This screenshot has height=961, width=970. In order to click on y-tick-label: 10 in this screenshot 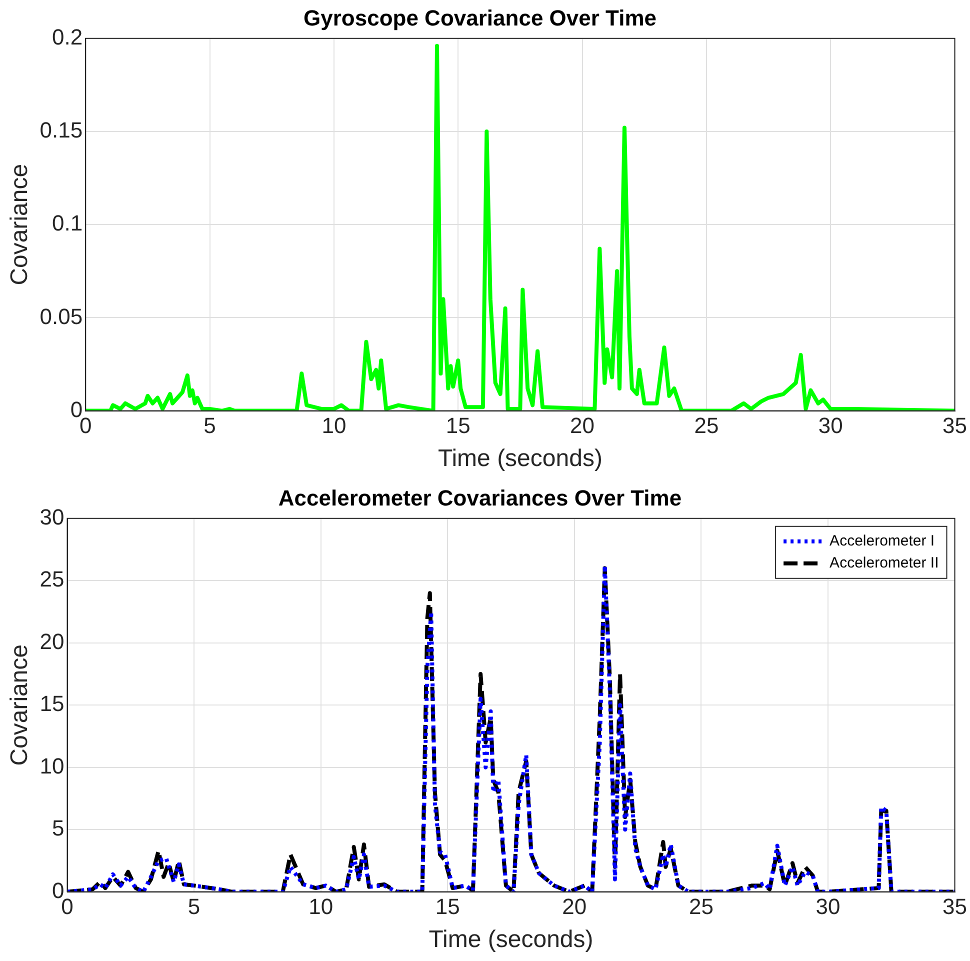, I will do `click(52, 765)`.